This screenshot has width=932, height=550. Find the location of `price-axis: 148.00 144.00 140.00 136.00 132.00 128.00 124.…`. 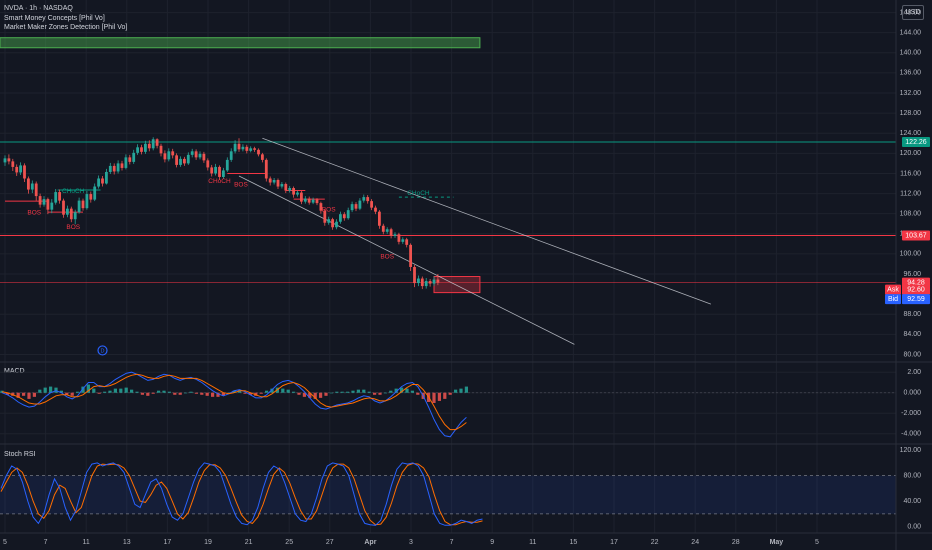

price-axis: 148.00 144.00 140.00 136.00 132.00 128.00 124.… is located at coordinates (907, 269).